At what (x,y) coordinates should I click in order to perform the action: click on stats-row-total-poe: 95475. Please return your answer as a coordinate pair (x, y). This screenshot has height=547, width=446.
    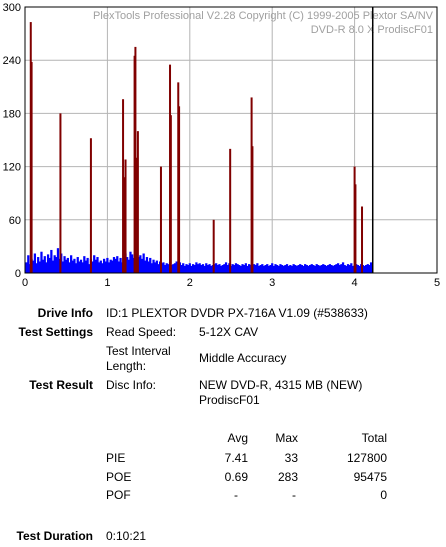
    Looking at the image, I should click on (370, 477).